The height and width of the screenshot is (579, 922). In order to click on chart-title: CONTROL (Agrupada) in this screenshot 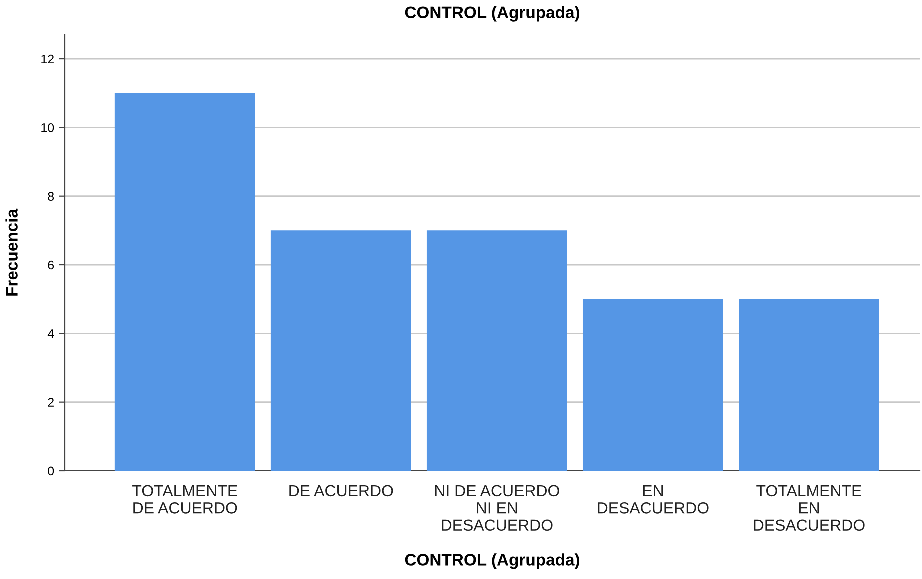, I will do `click(492, 14)`.